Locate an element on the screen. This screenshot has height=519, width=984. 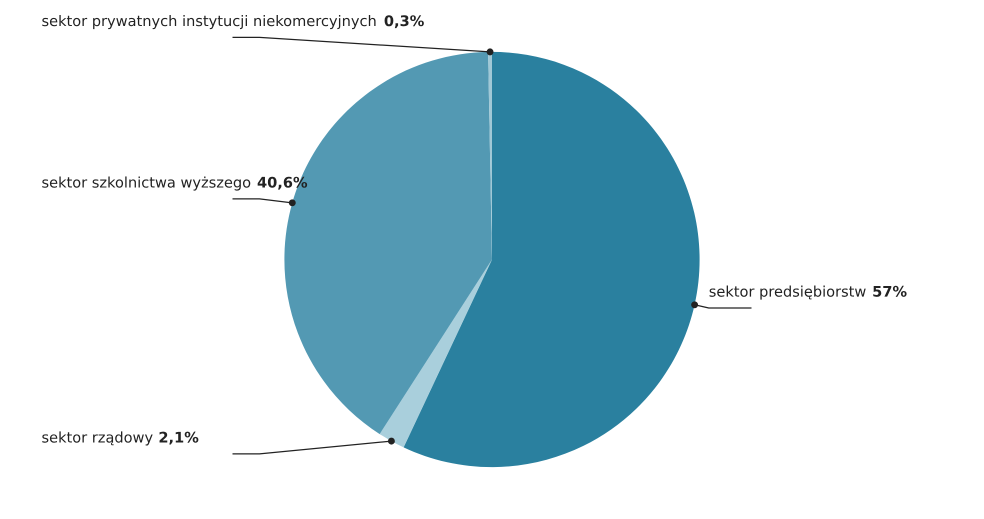
slice-label: sektor rządowy is located at coordinates (97, 438).